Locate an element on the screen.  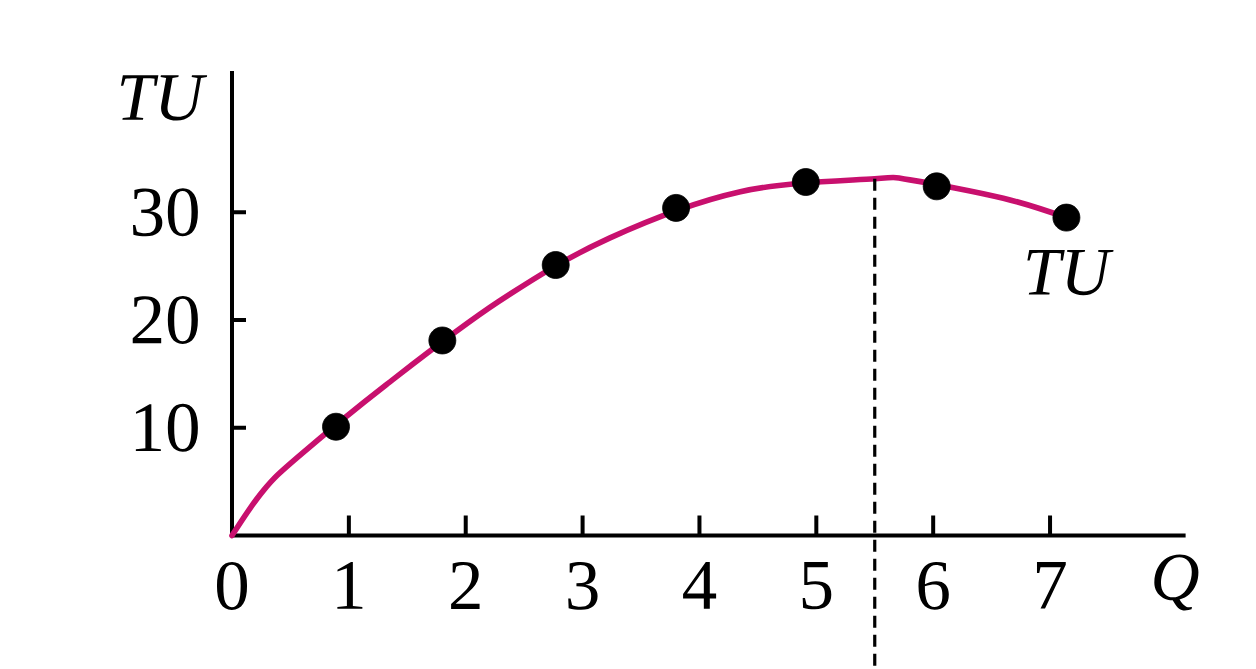
x-tick-label: 0 is located at coordinates (232, 586).